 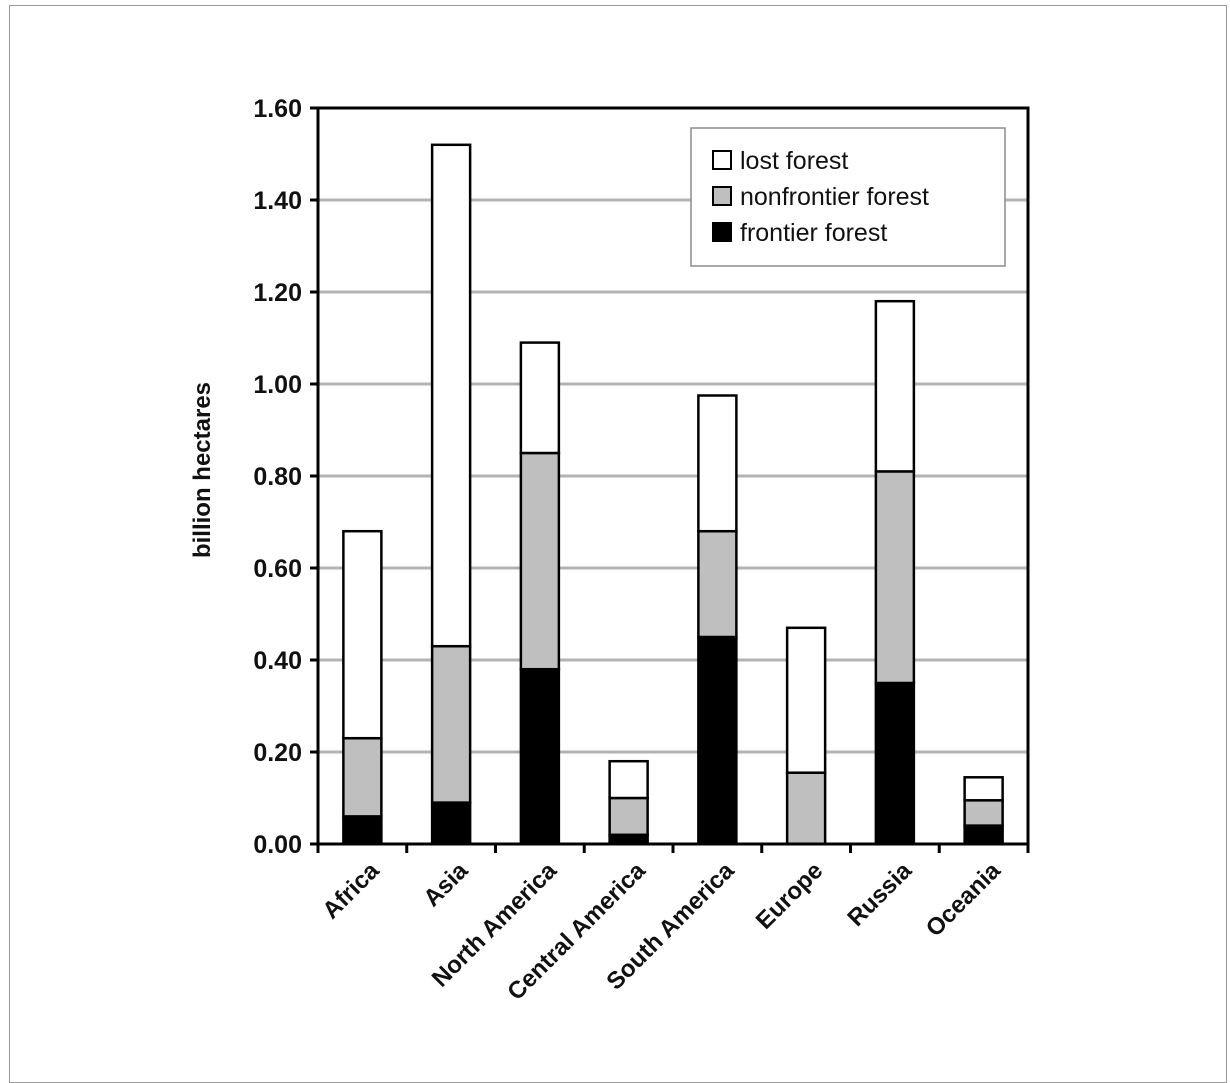 I want to click on legend-label: lost forest, so click(x=794, y=161).